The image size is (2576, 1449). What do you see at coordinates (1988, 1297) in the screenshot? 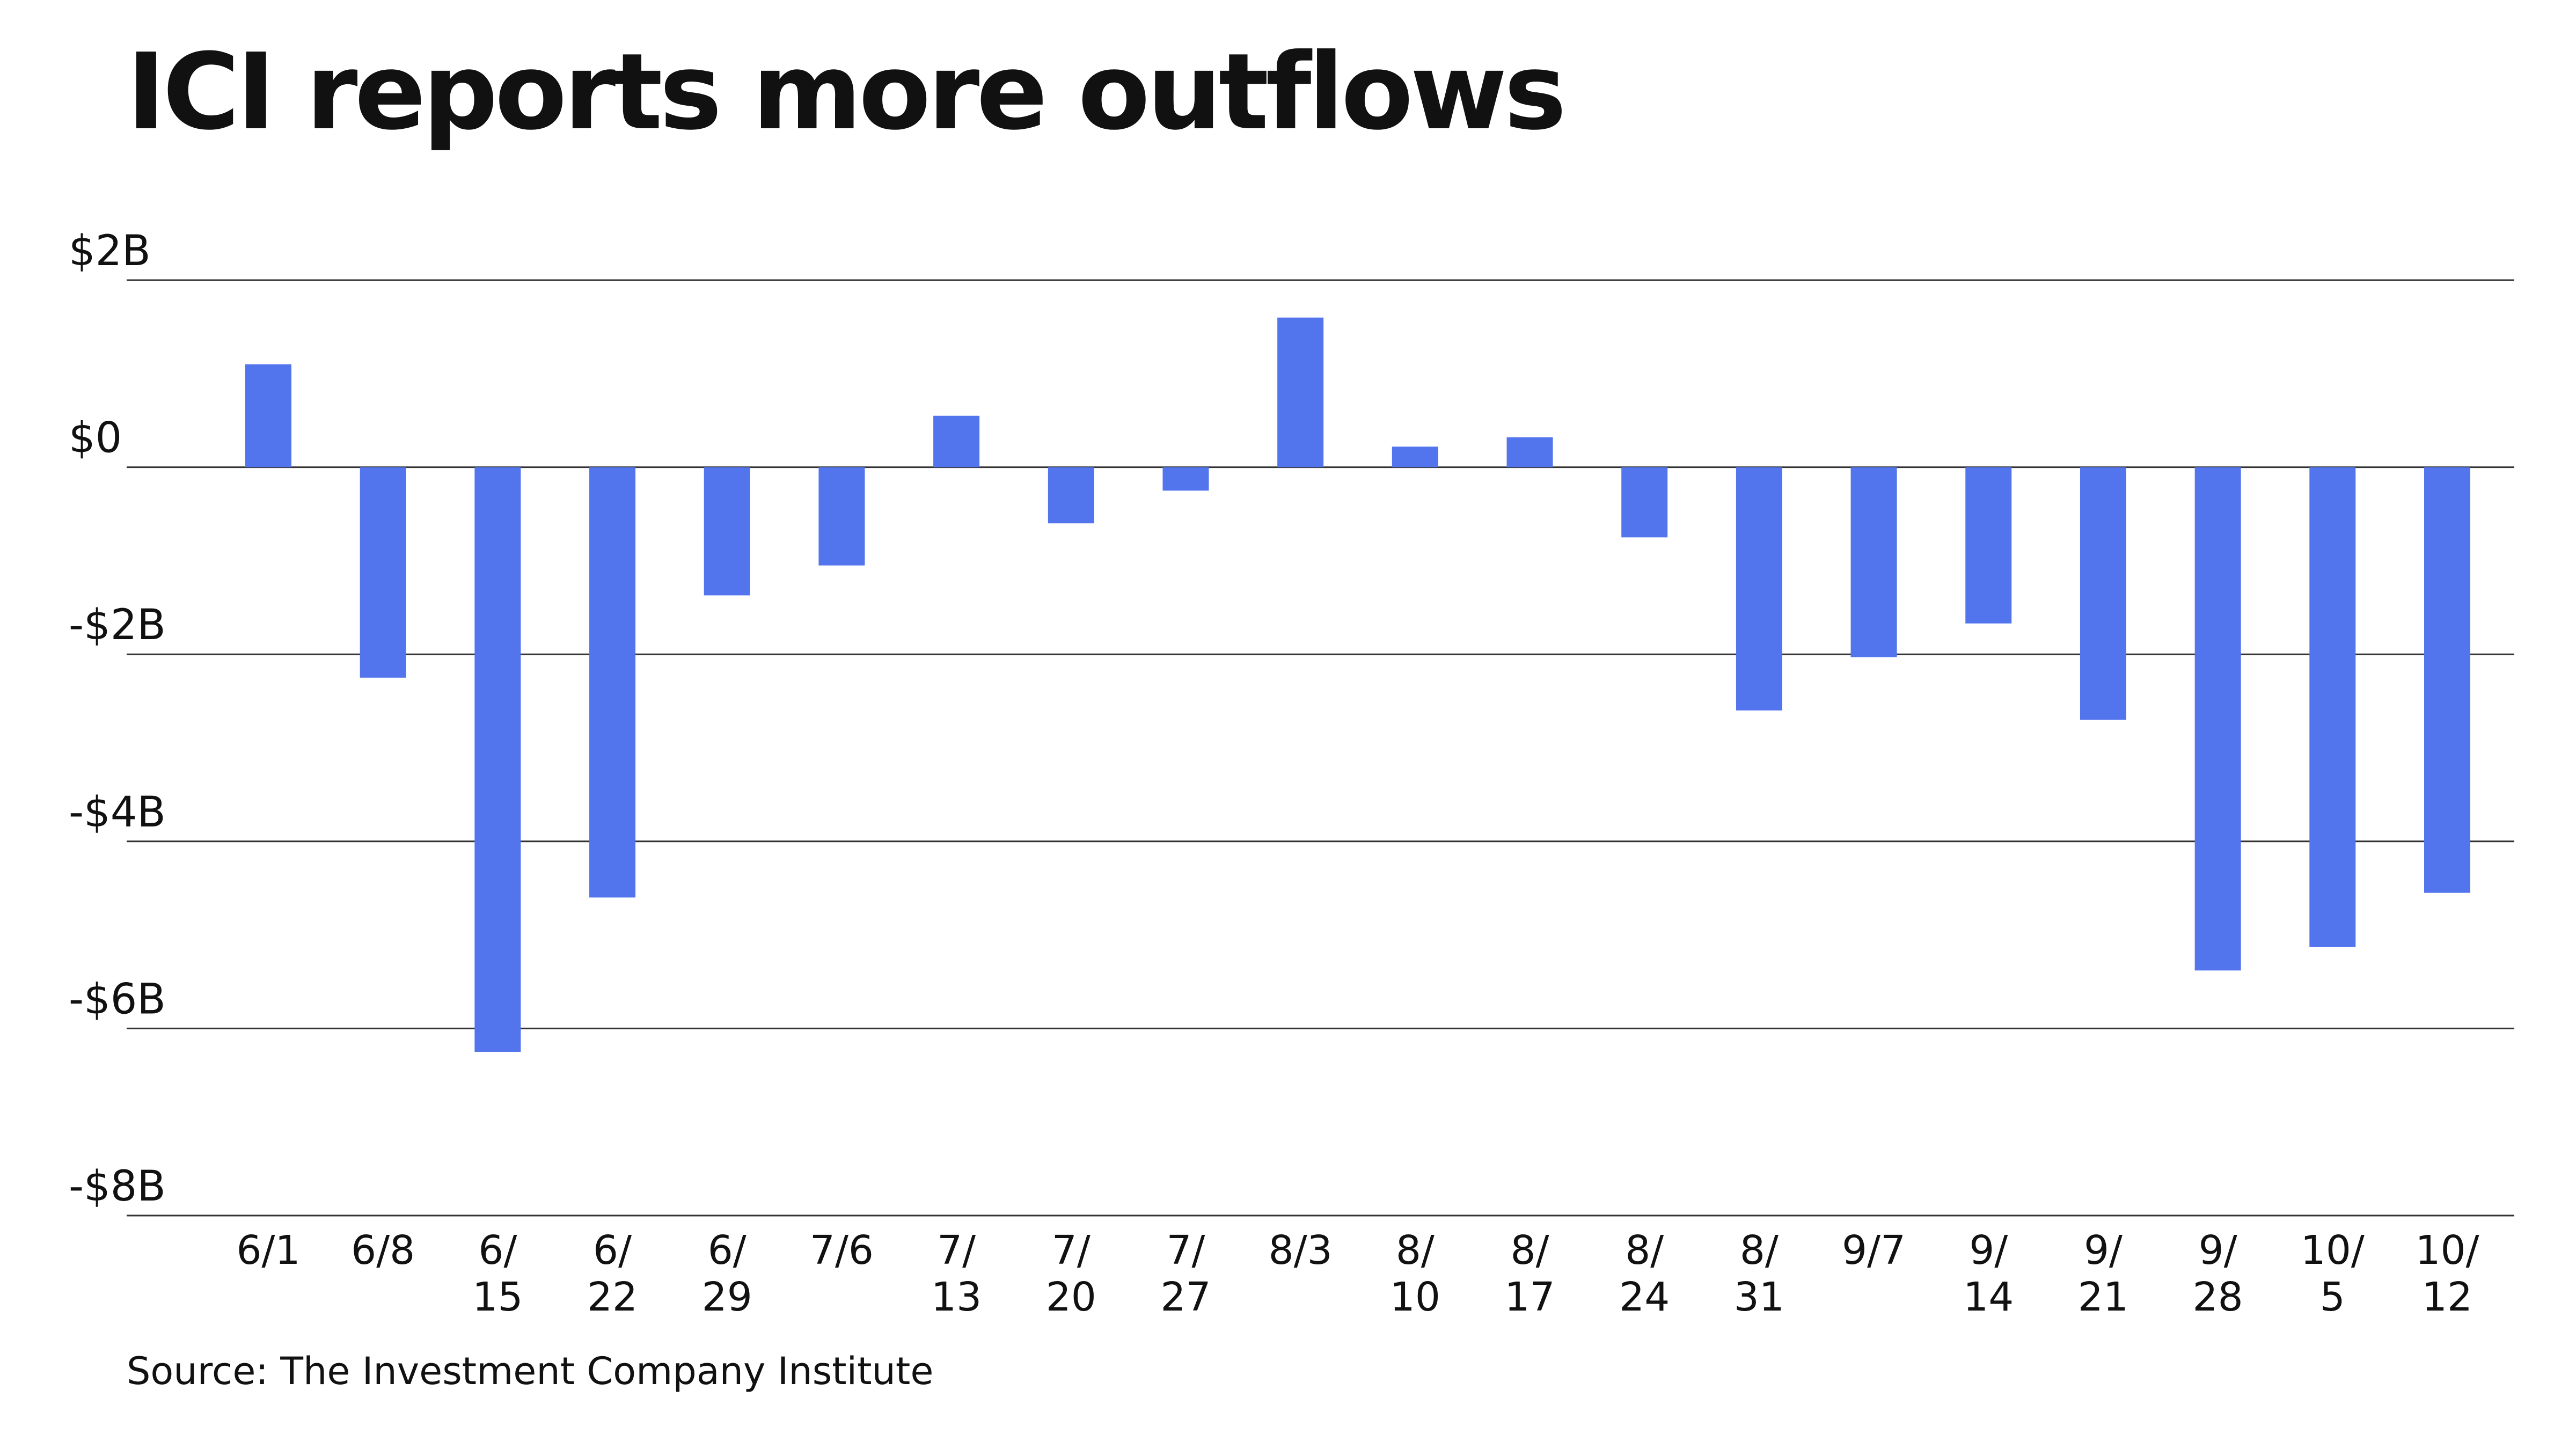
I see `x-tick-label: 14` at bounding box center [1988, 1297].